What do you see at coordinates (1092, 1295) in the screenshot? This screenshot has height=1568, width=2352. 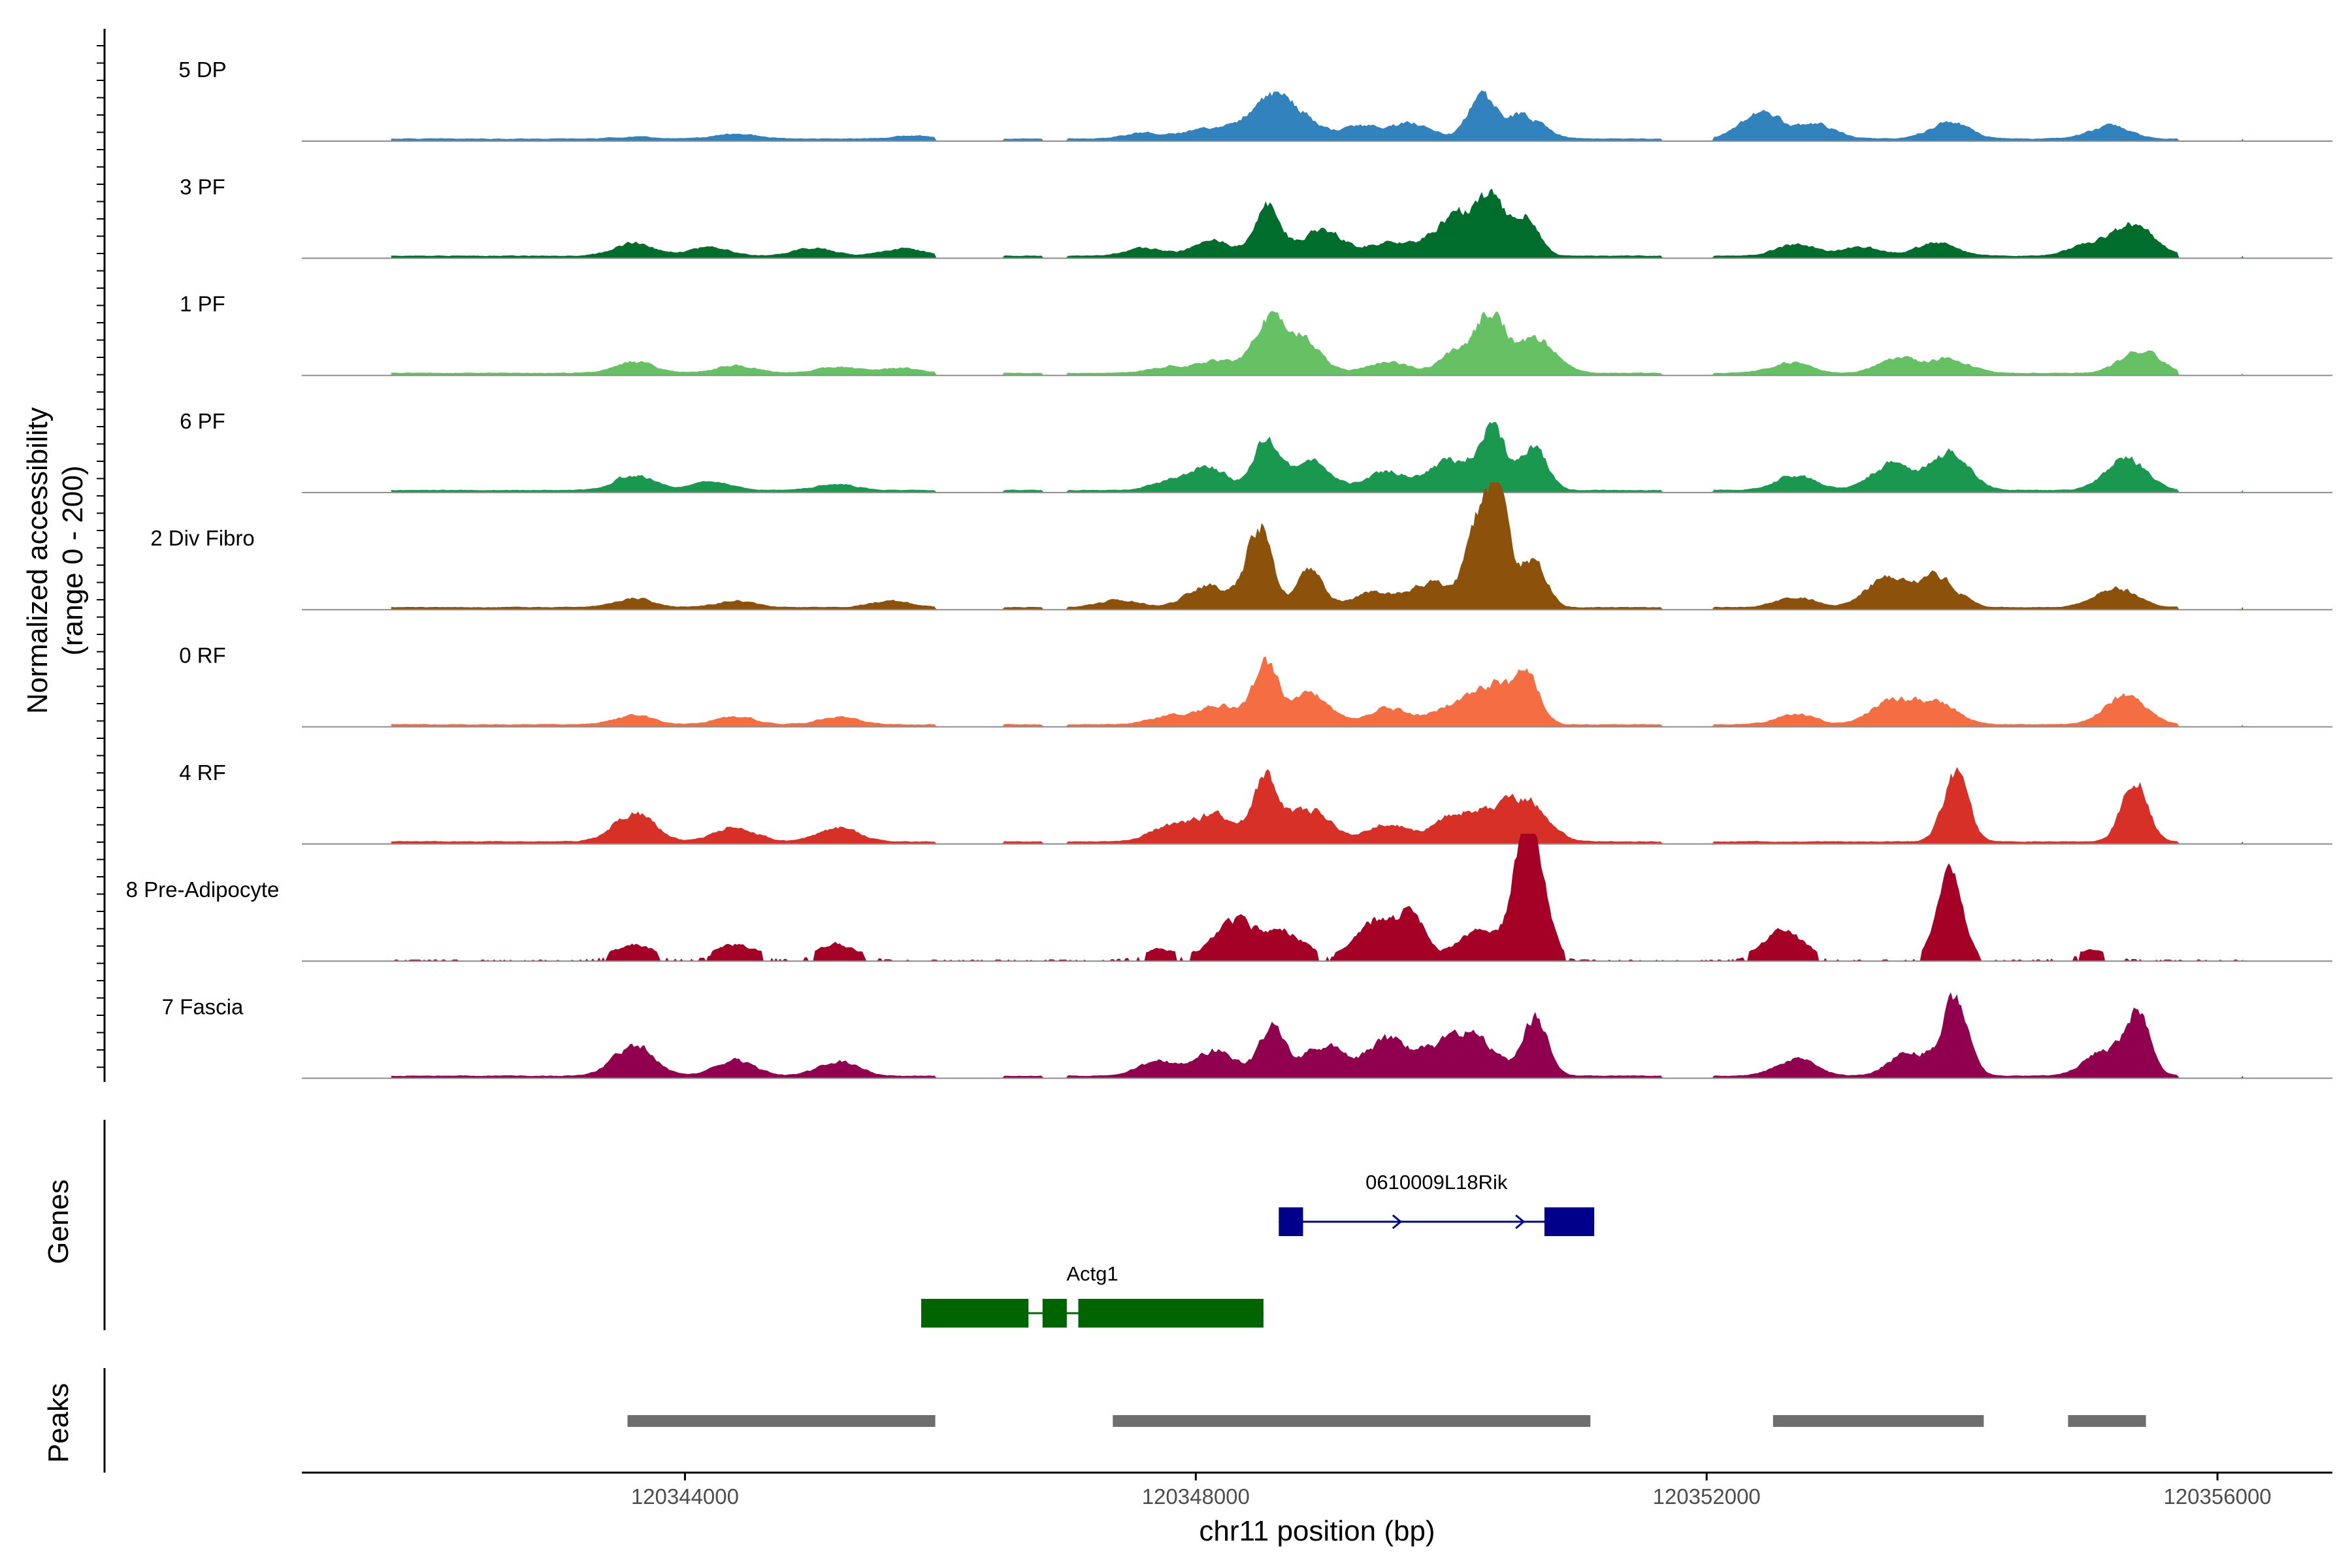 I see `gene-model-actg1: Actg1` at bounding box center [1092, 1295].